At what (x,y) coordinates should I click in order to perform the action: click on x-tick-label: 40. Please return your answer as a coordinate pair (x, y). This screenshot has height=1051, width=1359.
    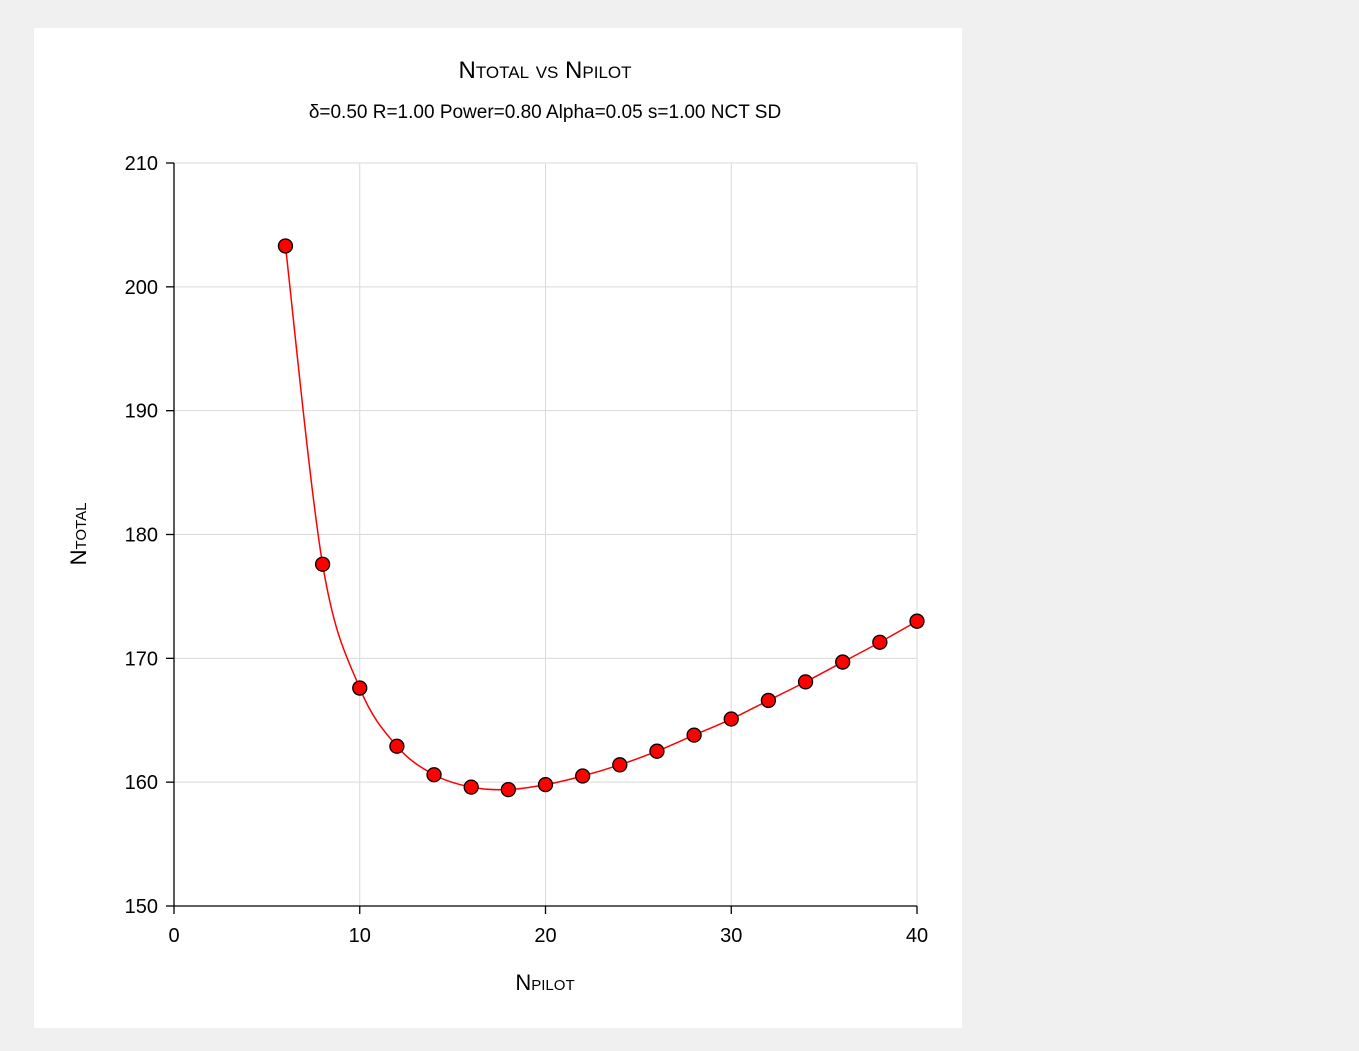
    Looking at the image, I should click on (917, 936).